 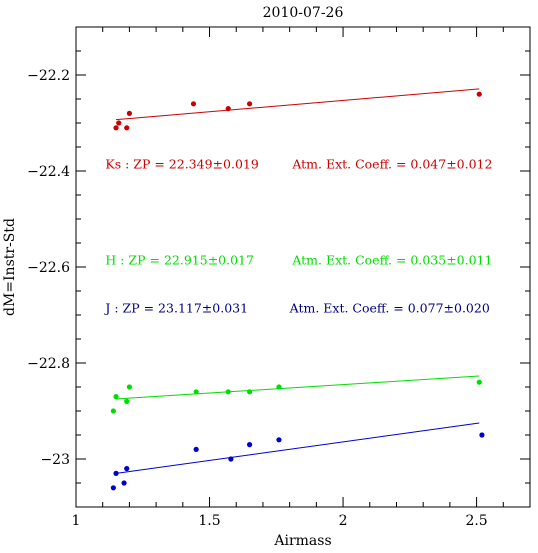 I want to click on x-tick-label: 2.5, so click(x=476, y=521).